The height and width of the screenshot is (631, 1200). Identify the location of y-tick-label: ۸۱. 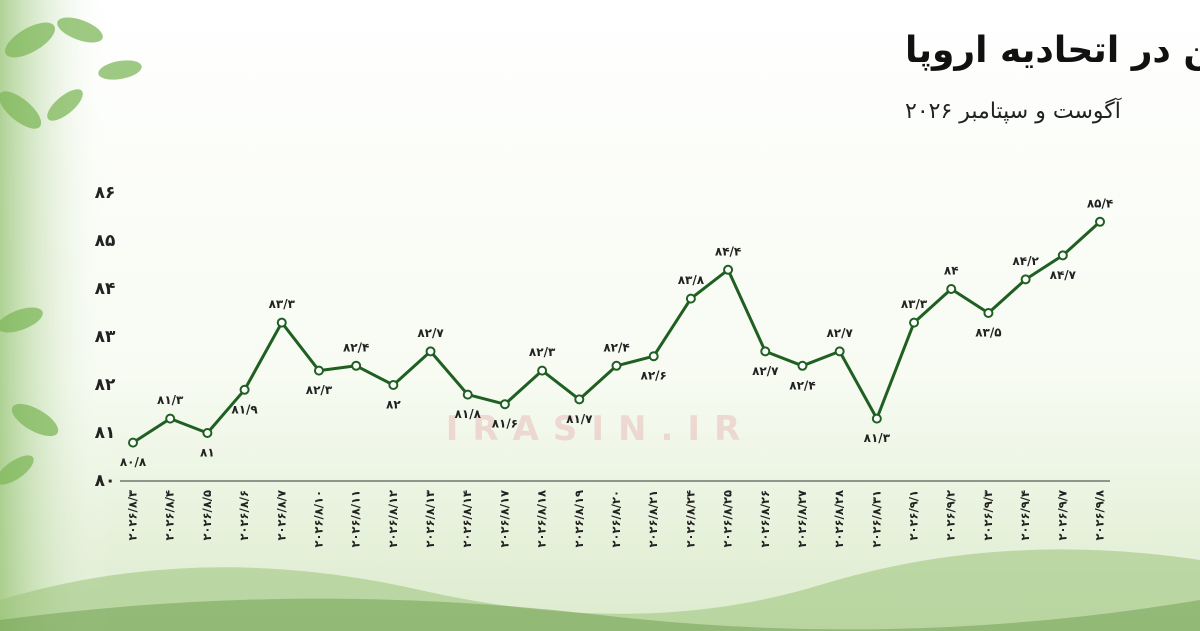
(105, 433).